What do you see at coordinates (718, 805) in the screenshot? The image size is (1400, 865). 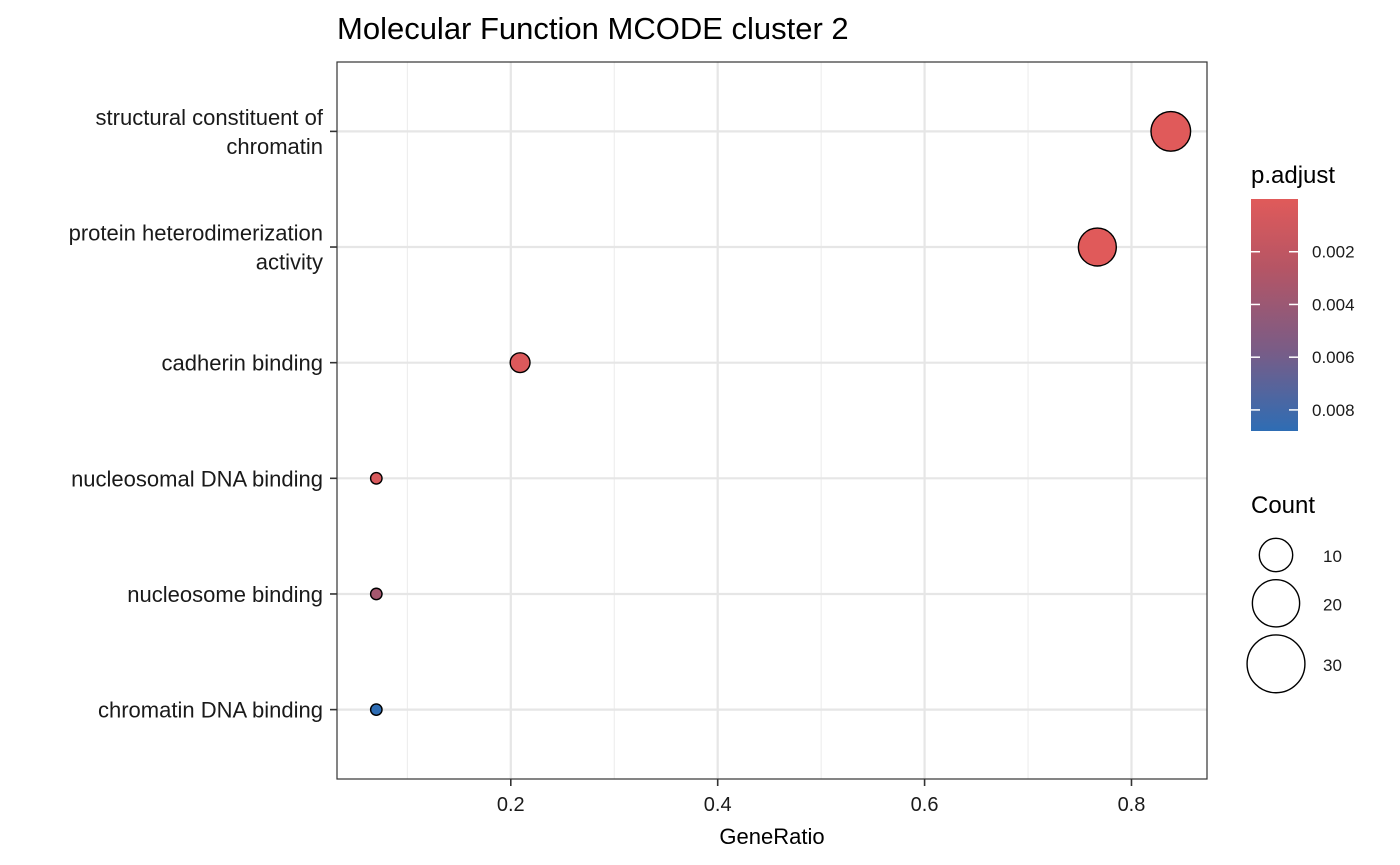 I see `x-tick-label: 0.4` at bounding box center [718, 805].